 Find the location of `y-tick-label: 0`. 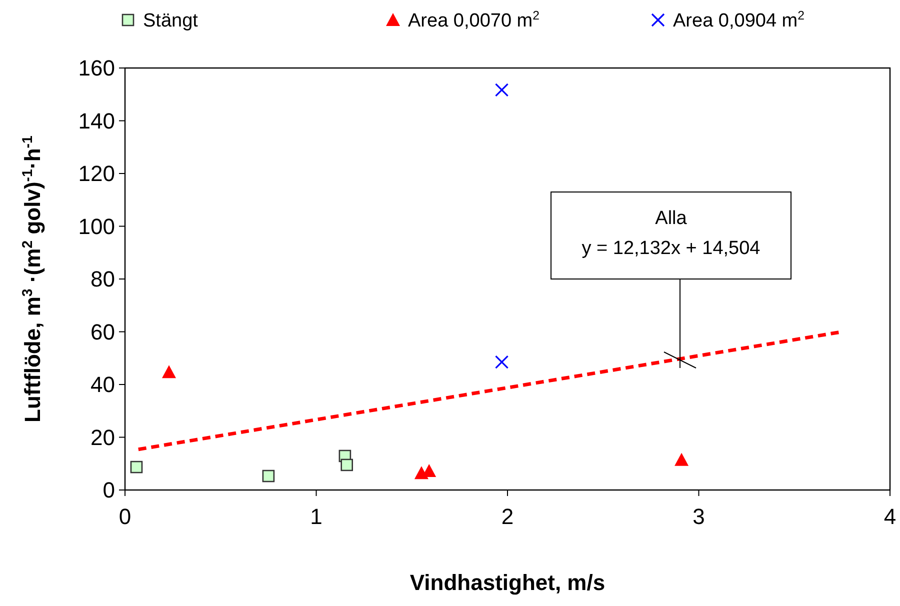

y-tick-label: 0 is located at coordinates (108, 490).